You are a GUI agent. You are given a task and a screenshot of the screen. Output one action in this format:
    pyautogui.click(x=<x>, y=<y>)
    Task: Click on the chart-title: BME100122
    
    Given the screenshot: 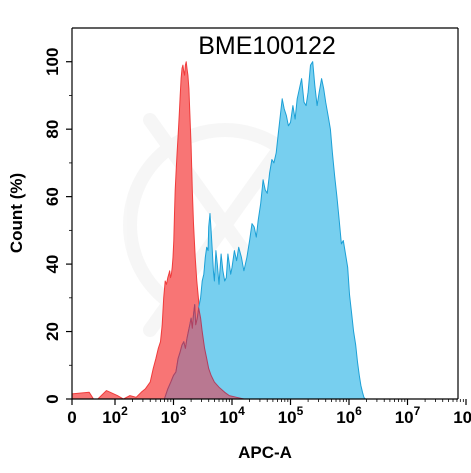 What is the action you would take?
    pyautogui.click(x=267, y=46)
    